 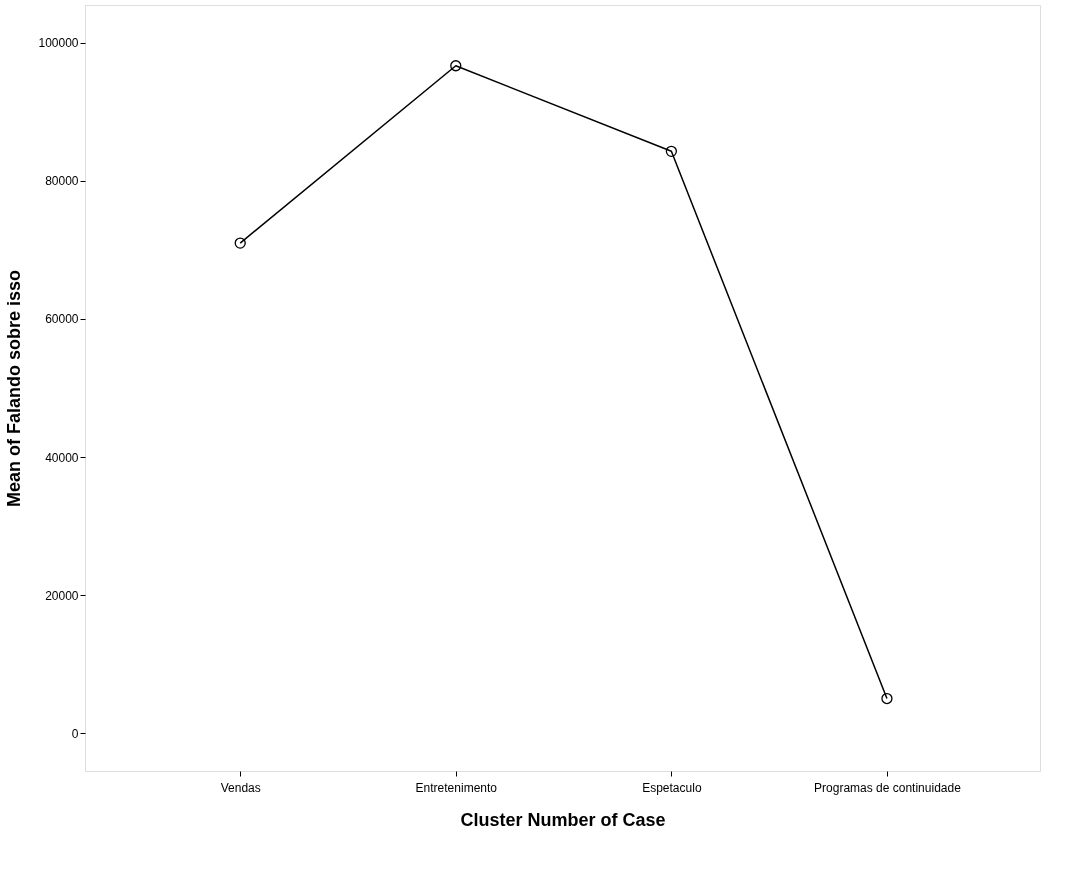 What do you see at coordinates (563, 819) in the screenshot?
I see `x-axis-title: Cluster Number of Case` at bounding box center [563, 819].